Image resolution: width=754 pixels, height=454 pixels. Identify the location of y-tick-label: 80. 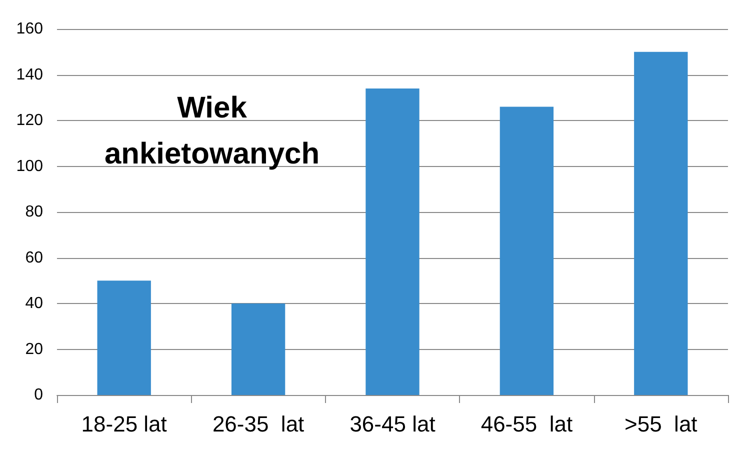
(34, 212).